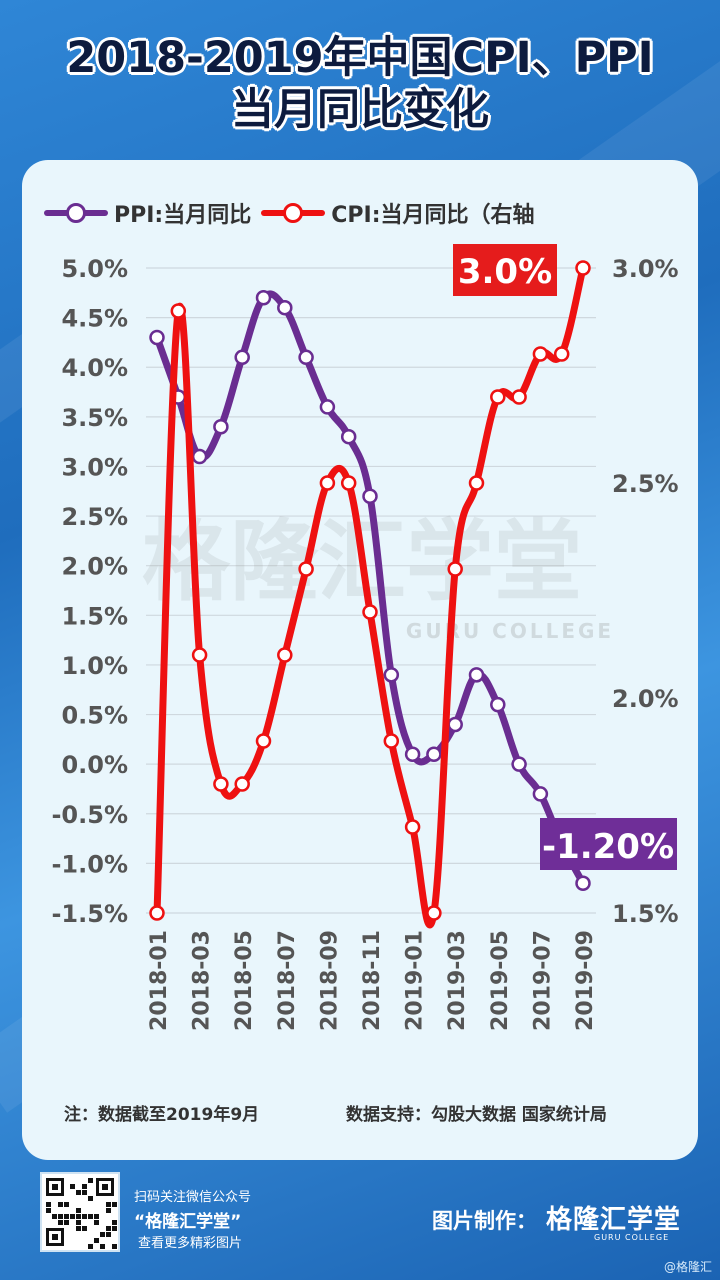 The image size is (720, 1280). Describe the element at coordinates (94, 368) in the screenshot. I see `y-left-tick-label: 4.0%` at that location.